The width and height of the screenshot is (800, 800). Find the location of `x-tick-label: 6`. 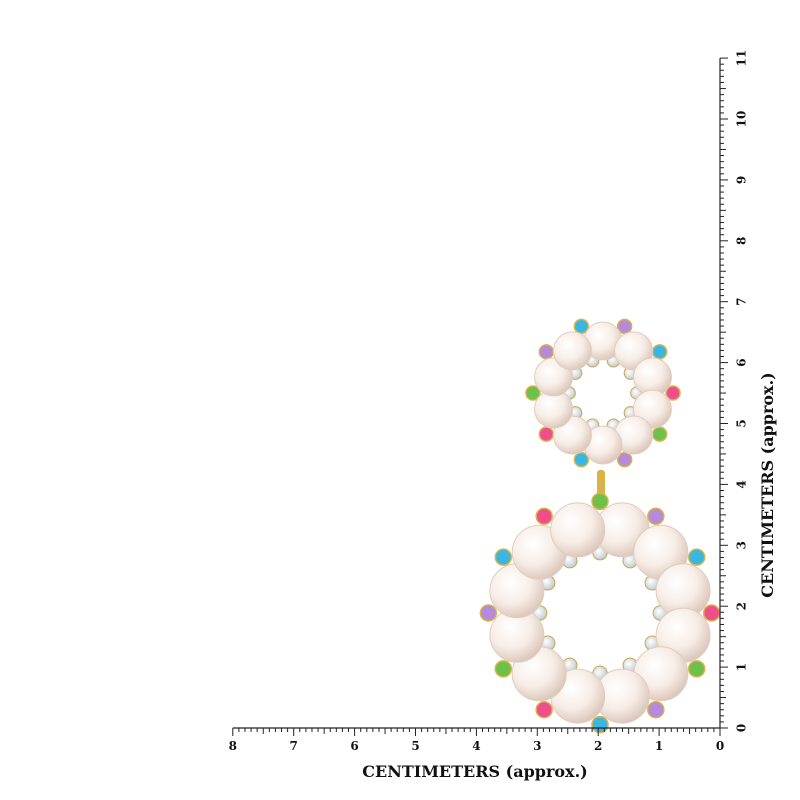

x-tick-label: 6 is located at coordinates (354, 746).